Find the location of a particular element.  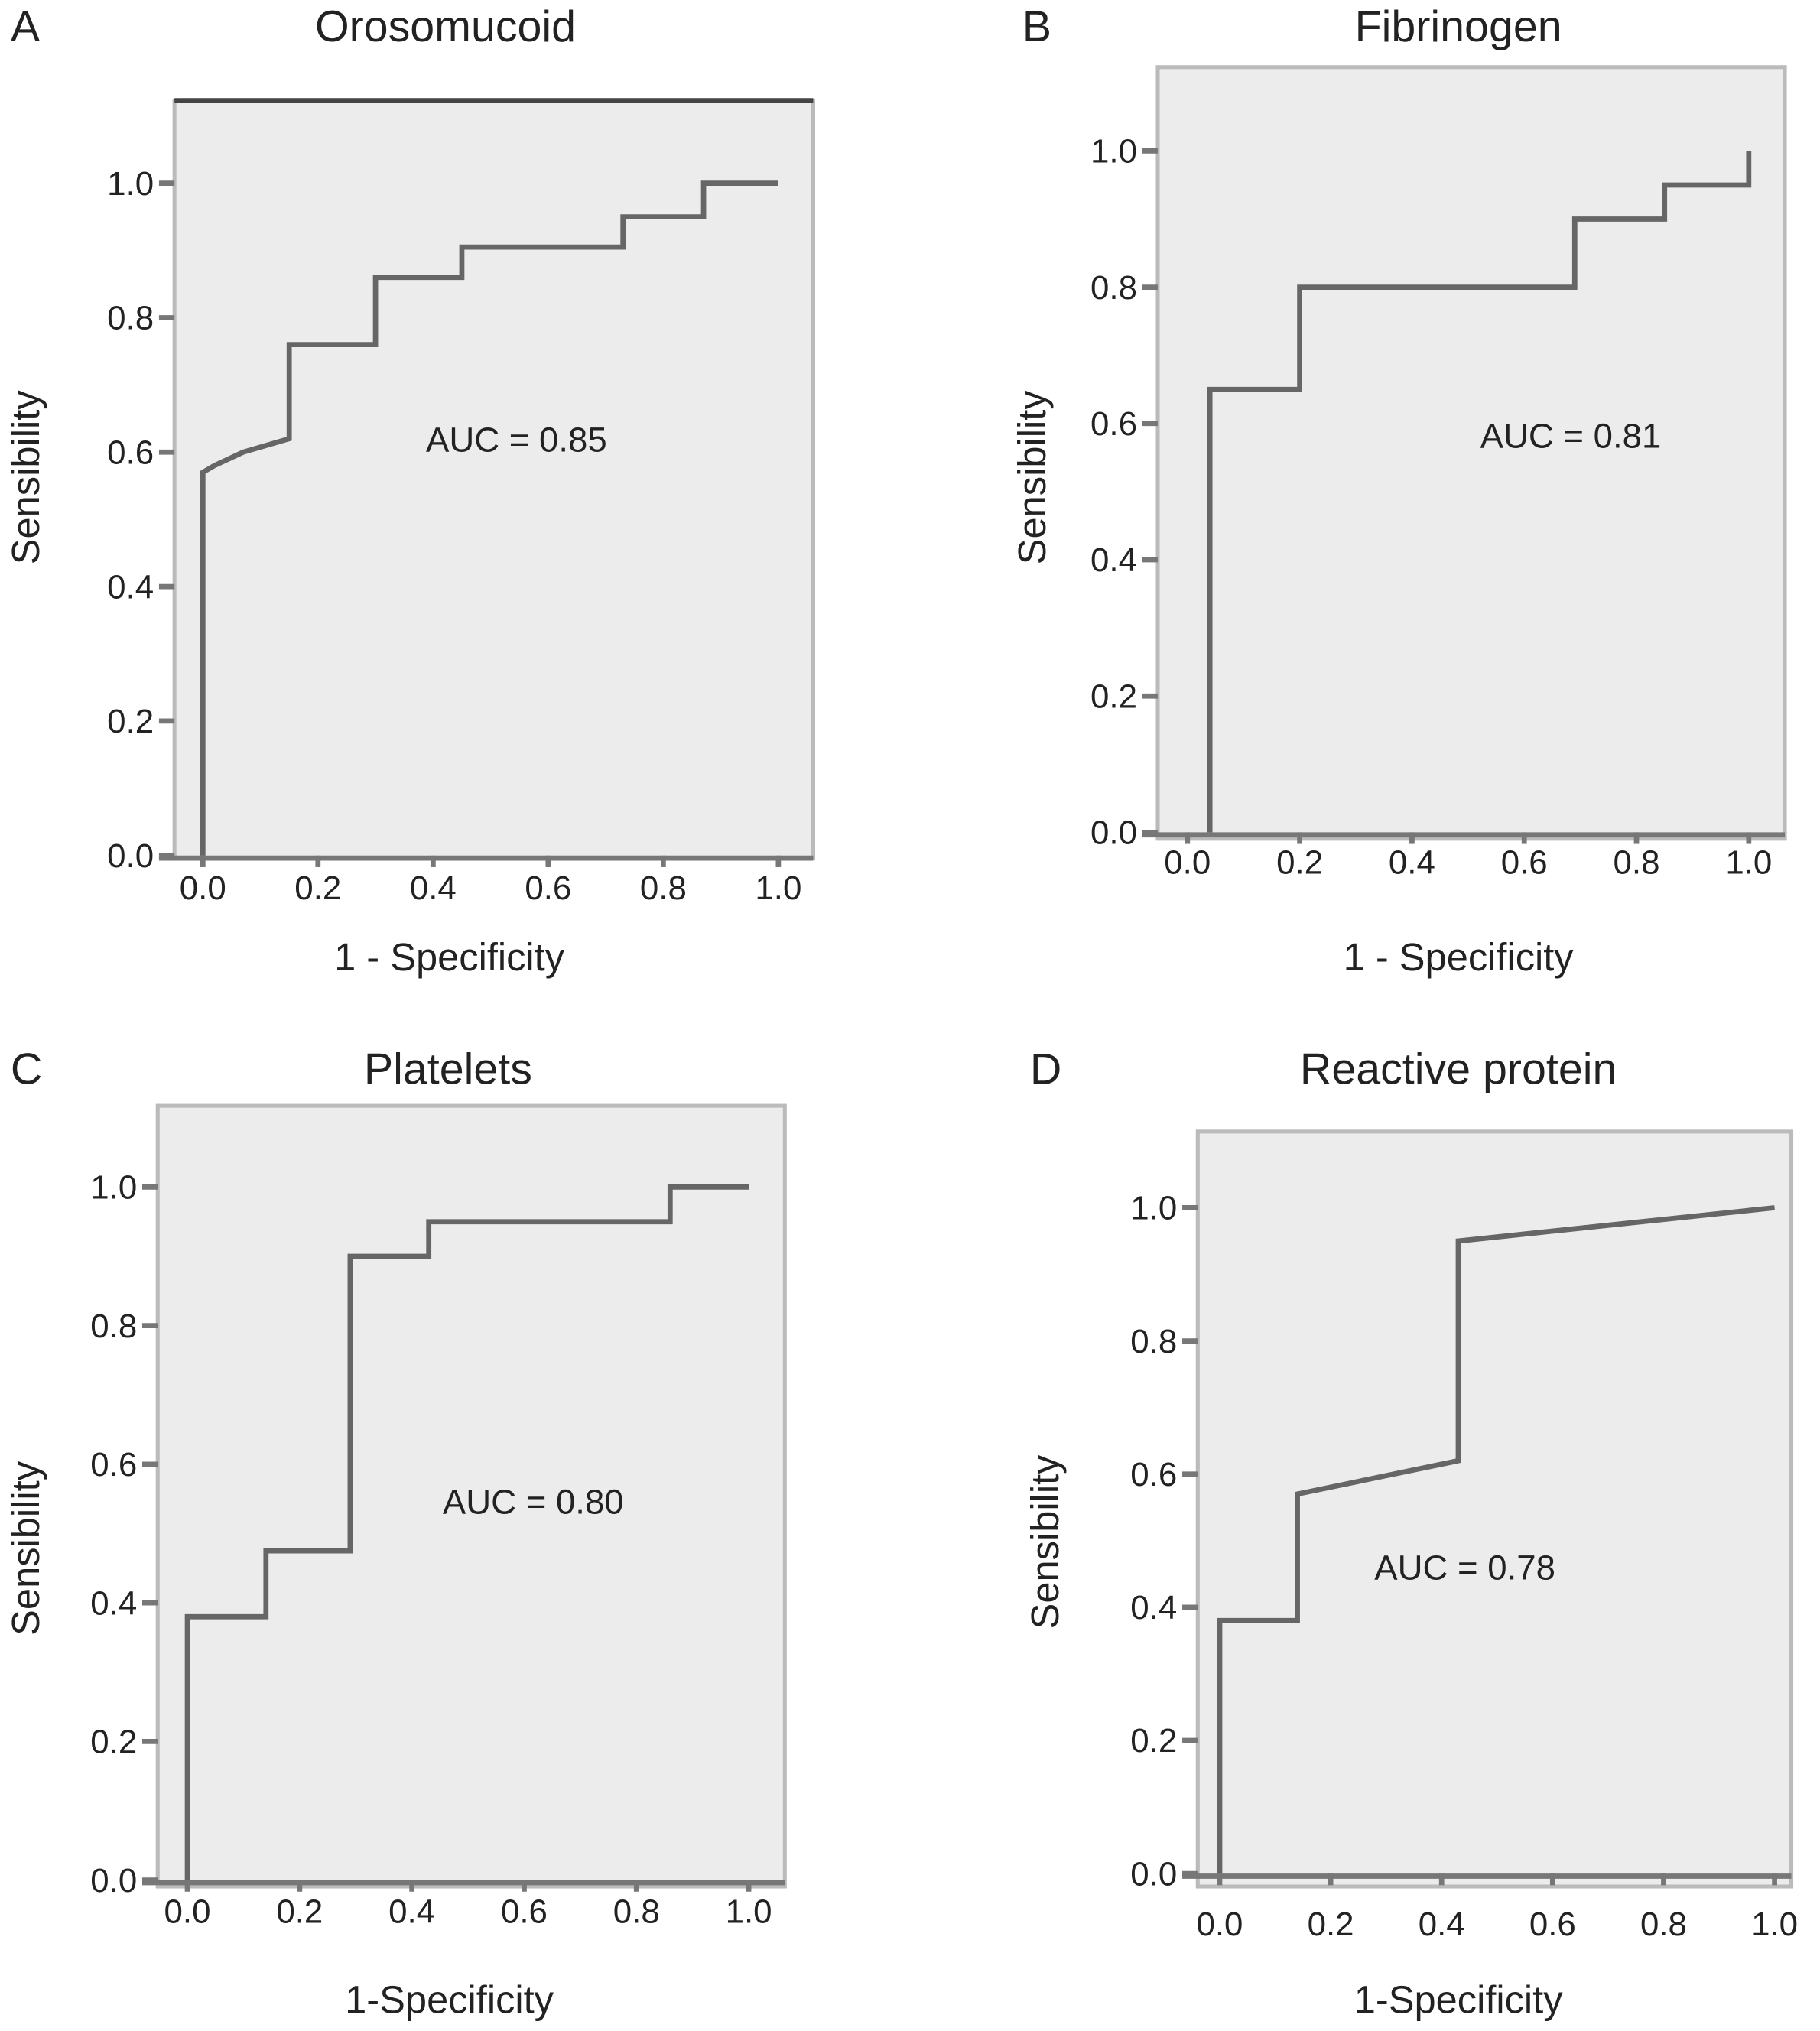

chart-title: Reactive protein is located at coordinates (1458, 1069).